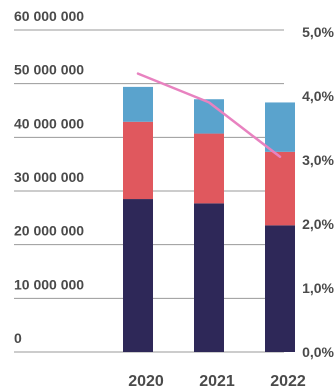 Image resolution: width=336 pixels, height=392 pixels. I want to click on y-tick-label-1: 10 000 000, so click(49, 284).